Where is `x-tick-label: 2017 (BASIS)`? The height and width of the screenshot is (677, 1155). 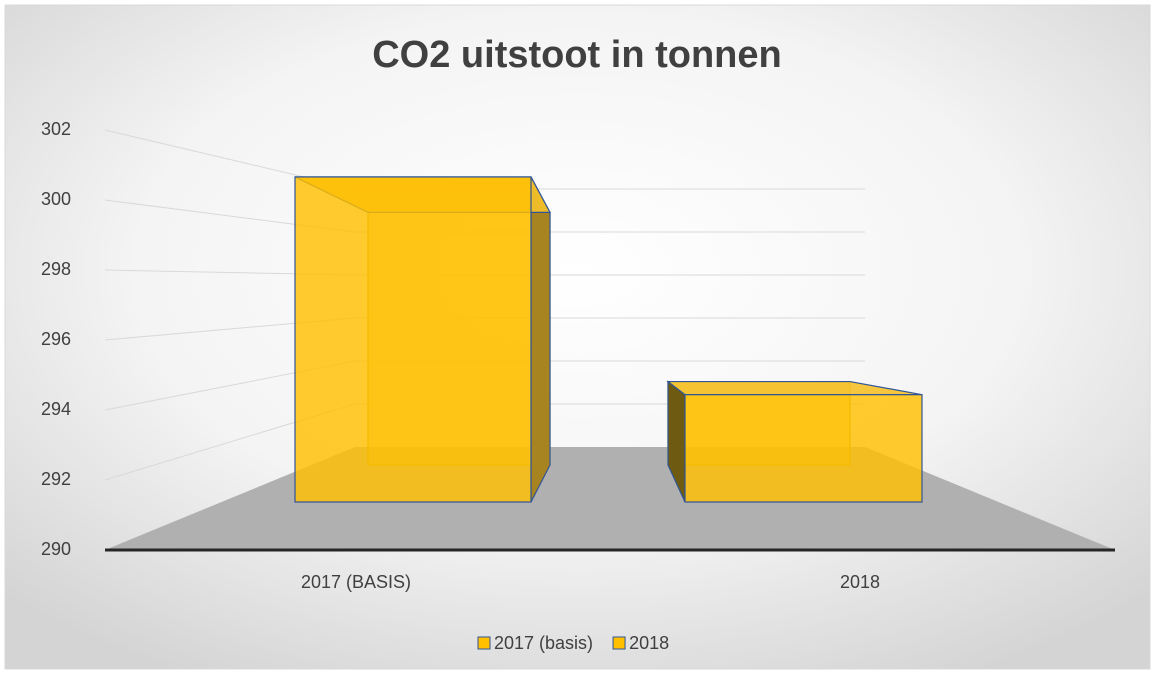 x-tick-label: 2017 (BASIS) is located at coordinates (356, 582).